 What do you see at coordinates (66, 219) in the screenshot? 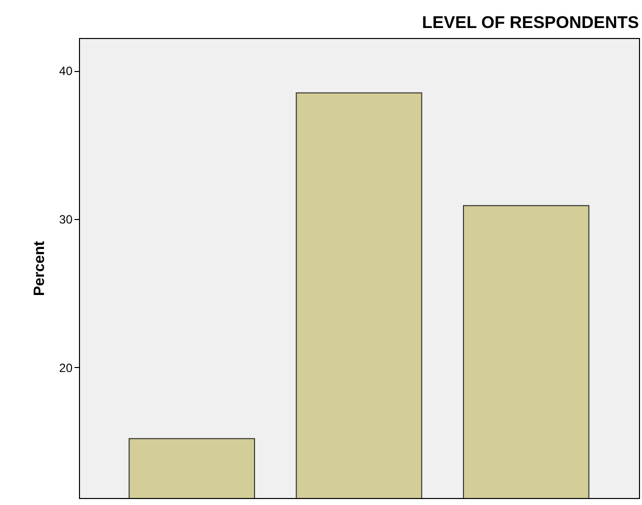
I see `y-tick-label: 30` at bounding box center [66, 219].